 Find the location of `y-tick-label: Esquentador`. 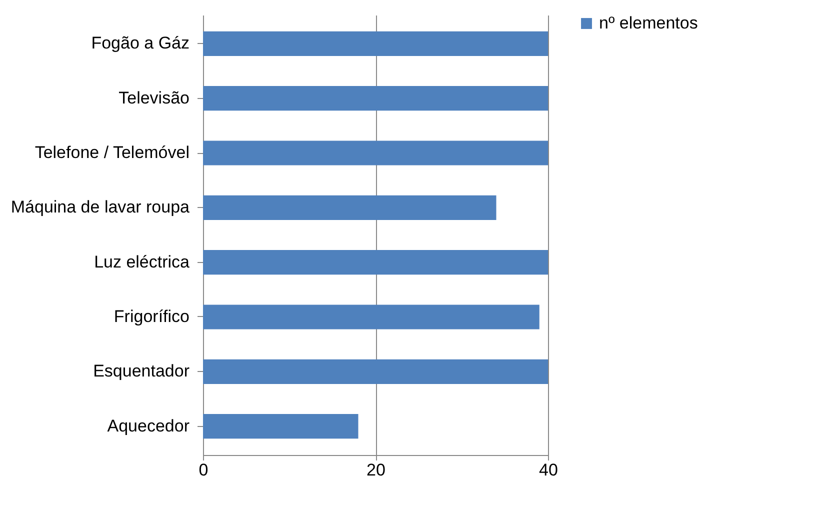

y-tick-label: Esquentador is located at coordinates (141, 371).